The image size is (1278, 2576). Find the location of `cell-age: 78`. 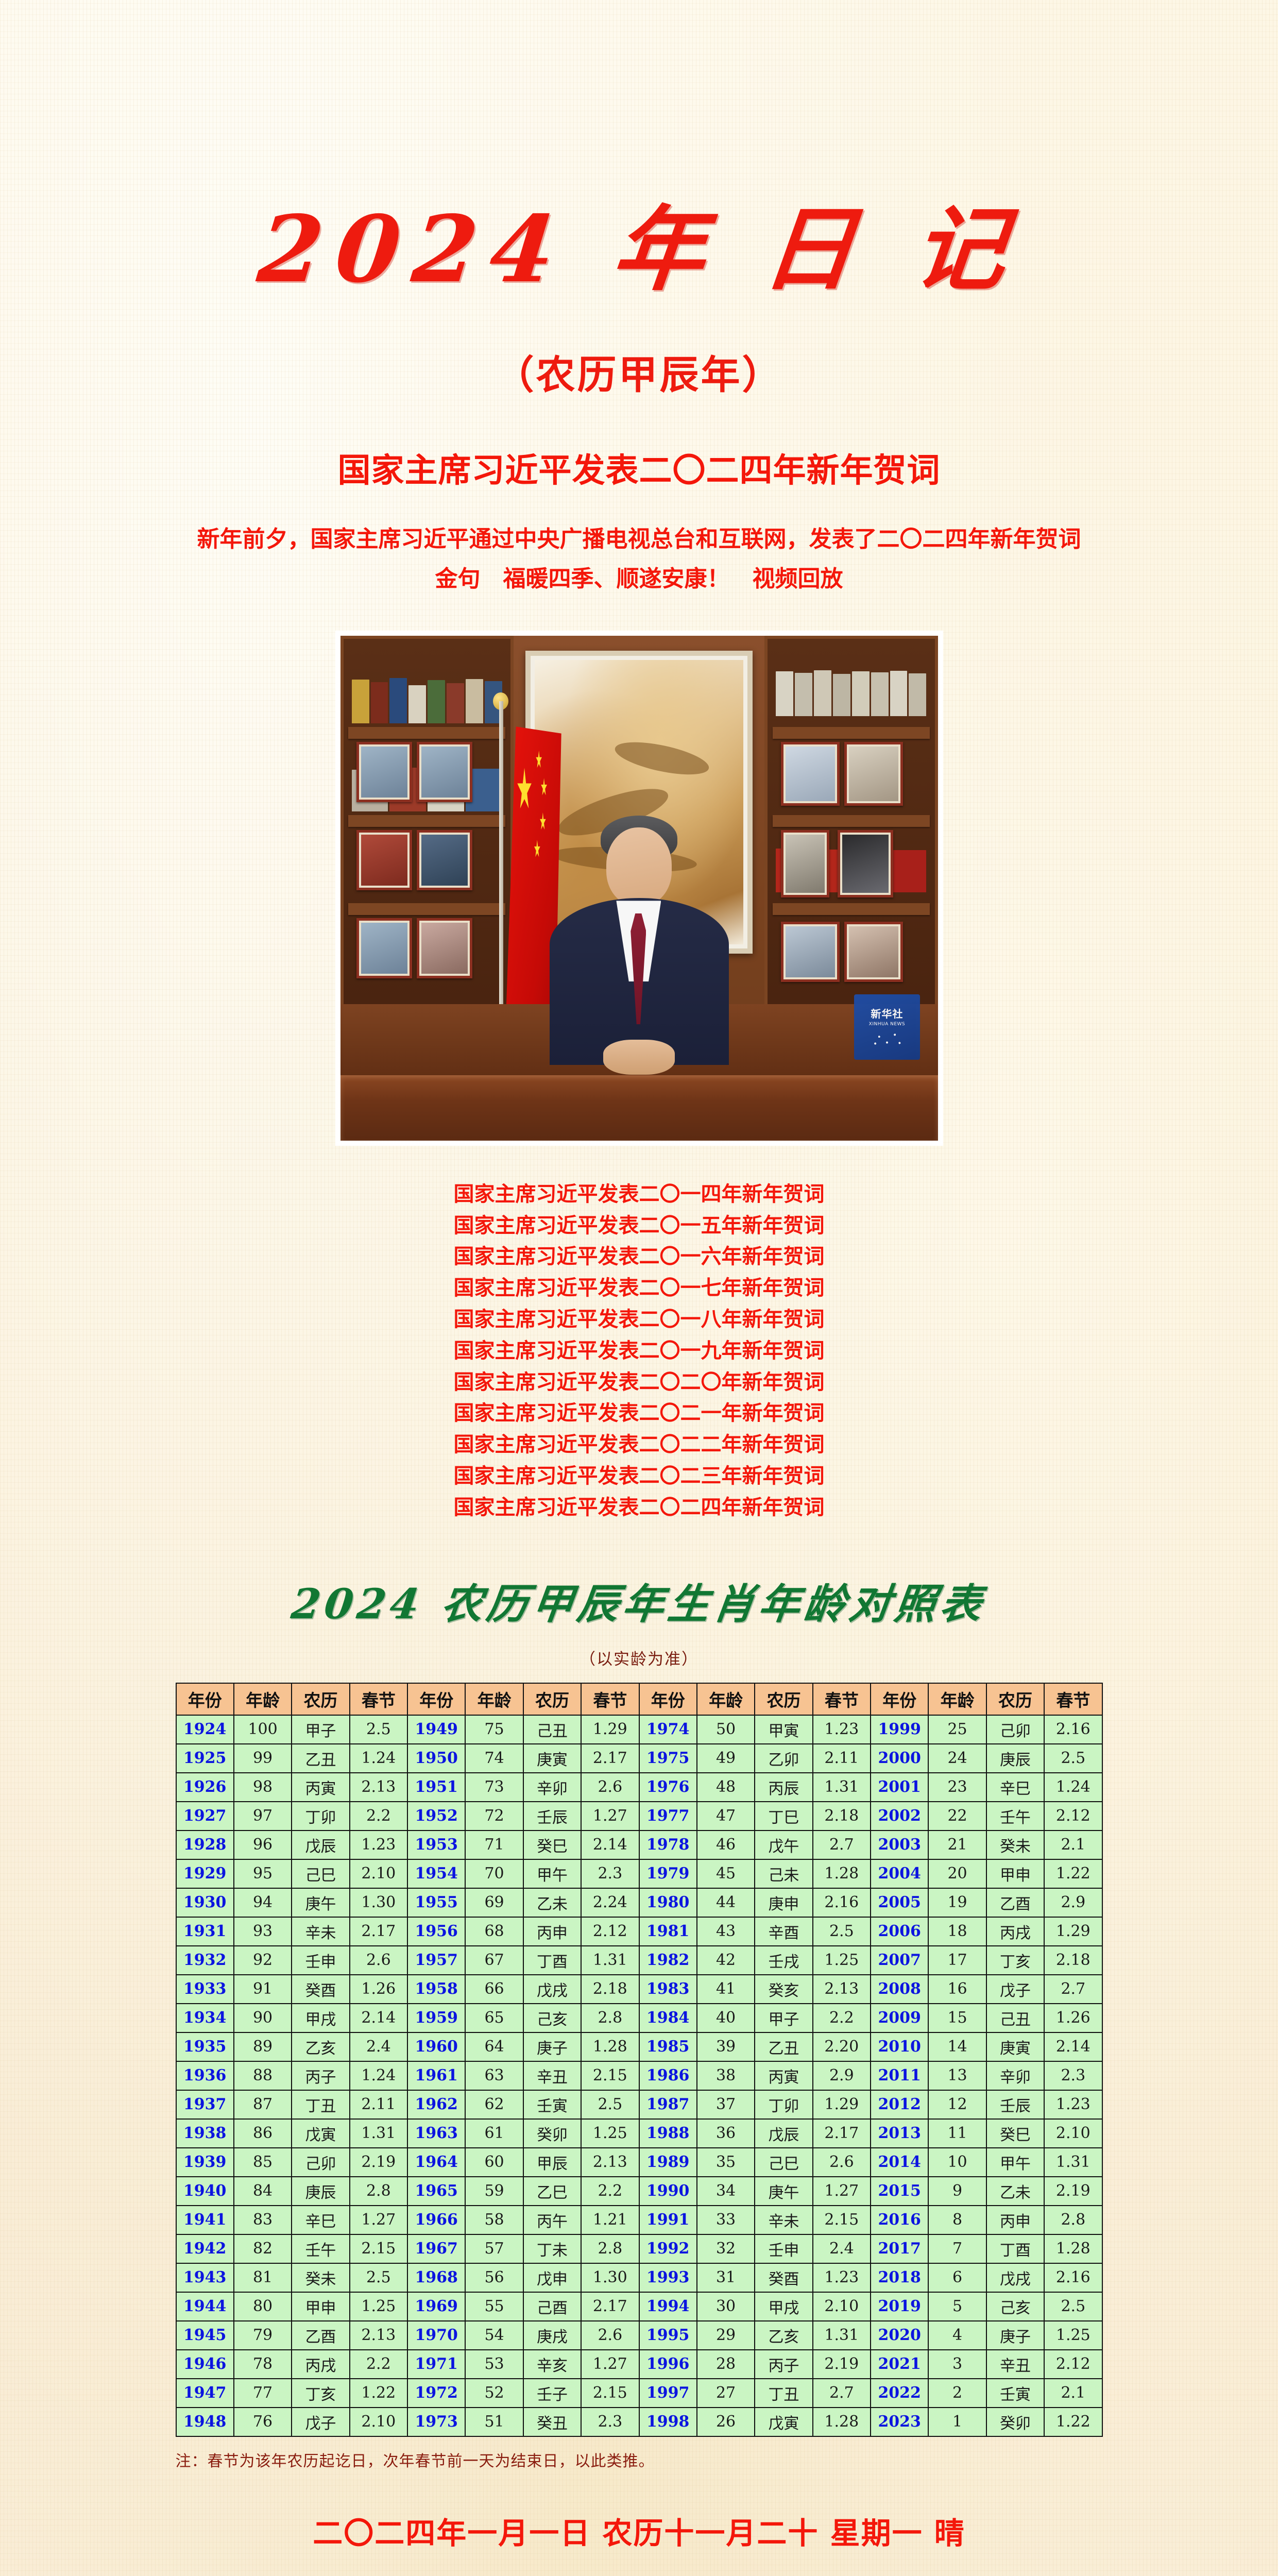

cell-age: 78 is located at coordinates (263, 2364).